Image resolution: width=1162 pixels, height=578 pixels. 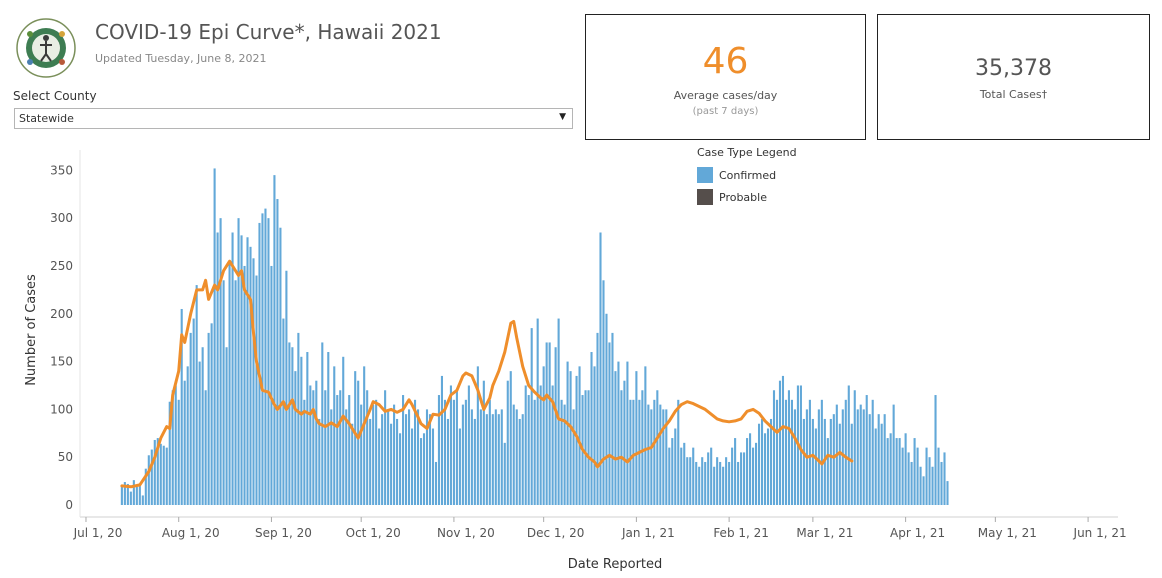 What do you see at coordinates (747, 152) in the screenshot?
I see `legend-title: Case Type Legend` at bounding box center [747, 152].